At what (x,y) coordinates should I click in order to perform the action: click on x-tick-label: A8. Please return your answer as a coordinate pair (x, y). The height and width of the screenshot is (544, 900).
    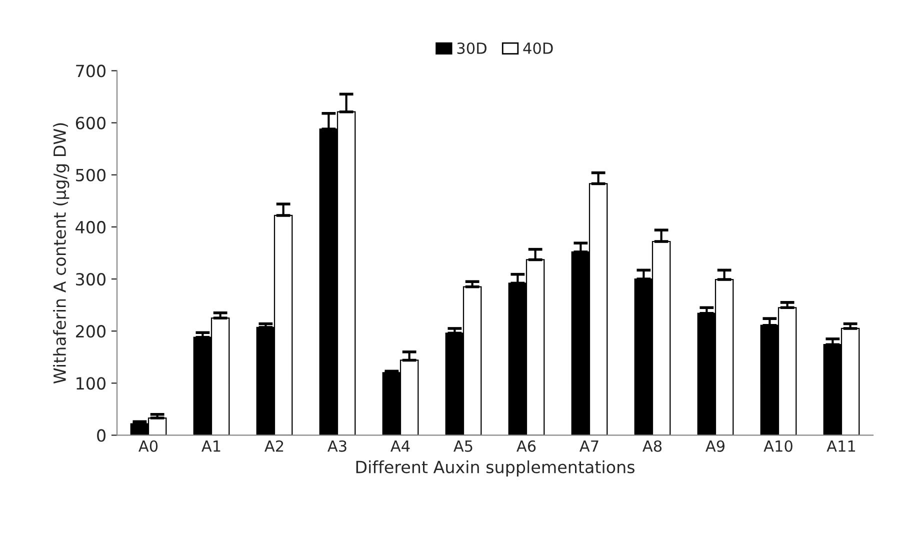
    Looking at the image, I should click on (652, 446).